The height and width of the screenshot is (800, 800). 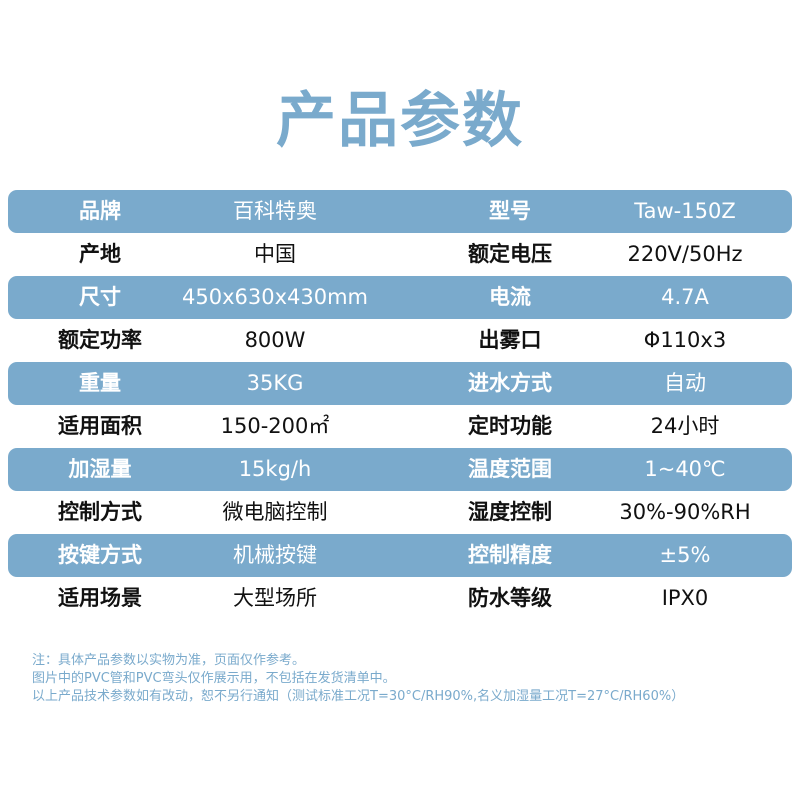 I want to click on spec-label: 加湿量, so click(x=100, y=469).